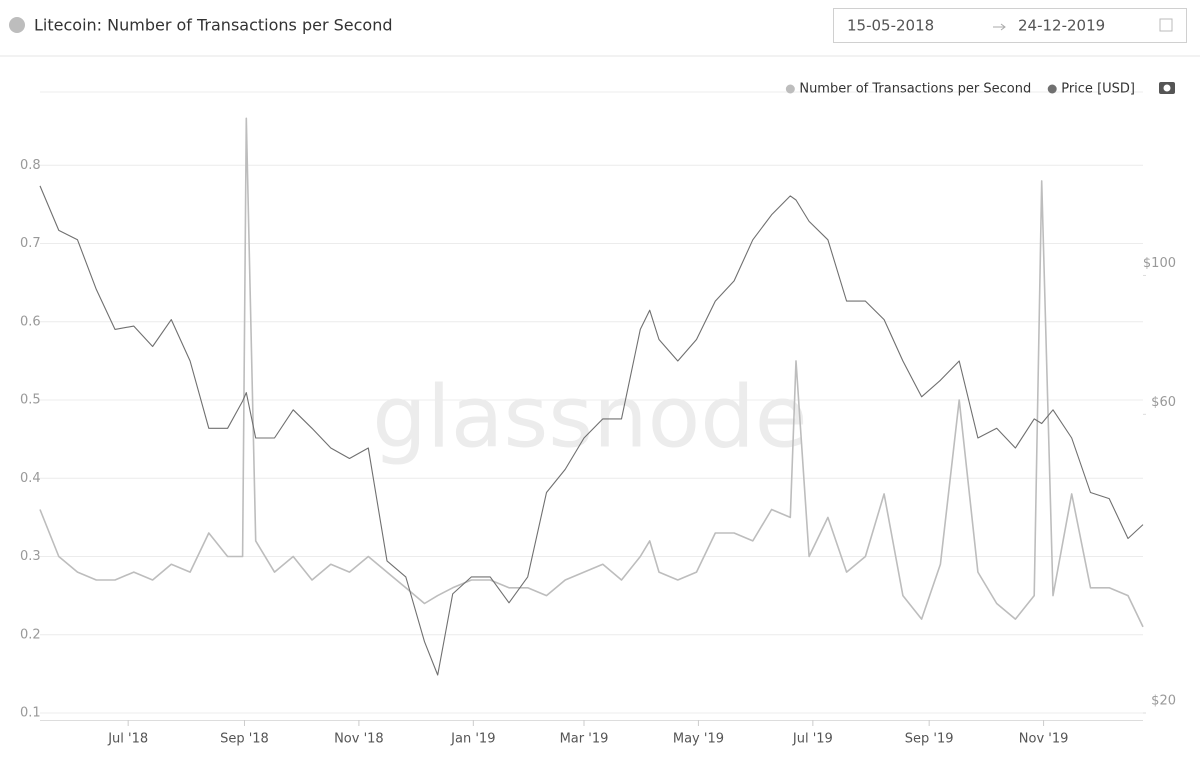  What do you see at coordinates (30, 556) in the screenshot?
I see `y-tick-label: 0.3` at bounding box center [30, 556].